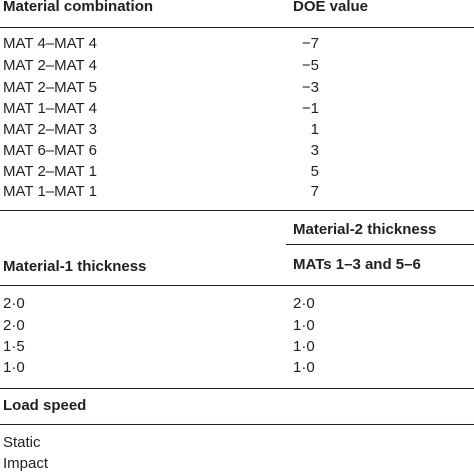 This screenshot has width=474, height=474. I want to click on table-row-combination: MAT 2–MAT 1, so click(50, 171).